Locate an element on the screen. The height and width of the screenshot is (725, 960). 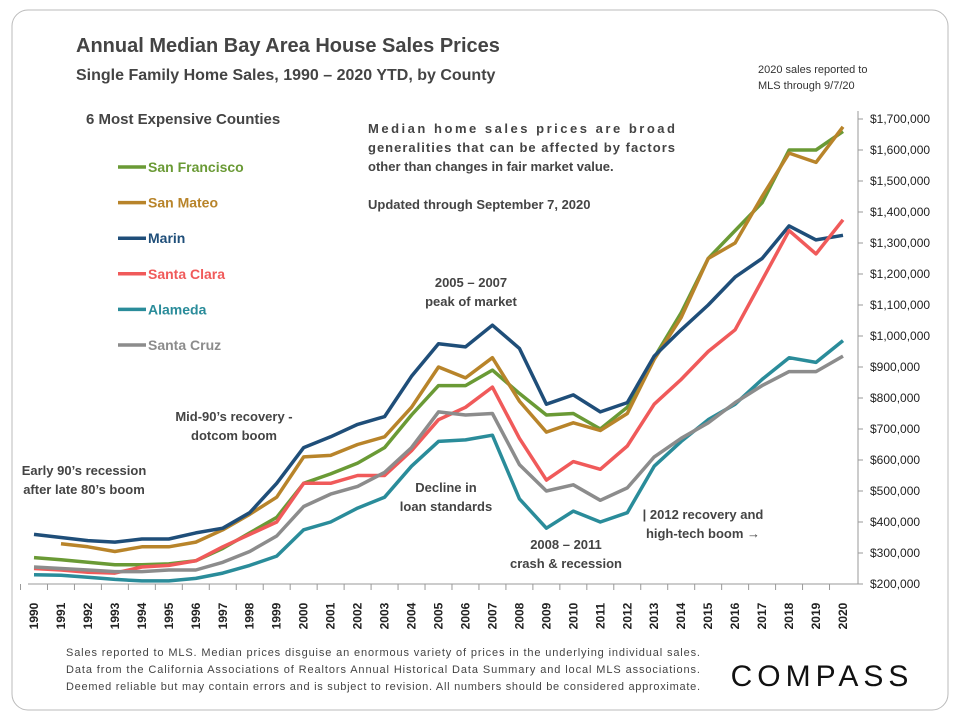
y-tick-label: $800,000 is located at coordinates (895, 398).